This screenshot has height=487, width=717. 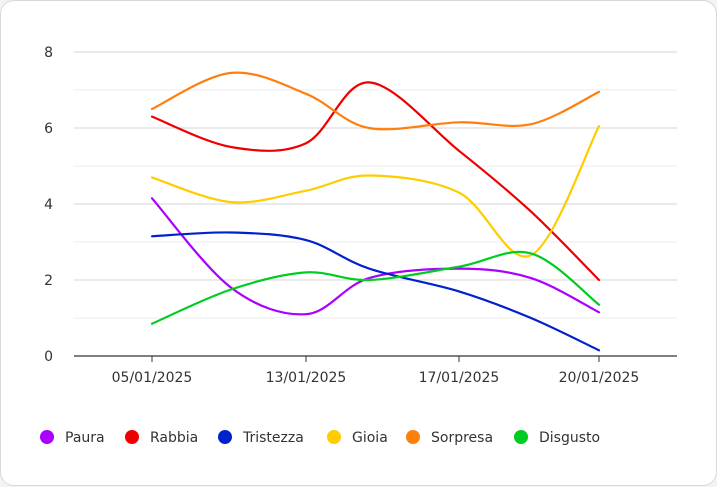 I want to click on x-tick-label: 05/01/2025, so click(x=152, y=378).